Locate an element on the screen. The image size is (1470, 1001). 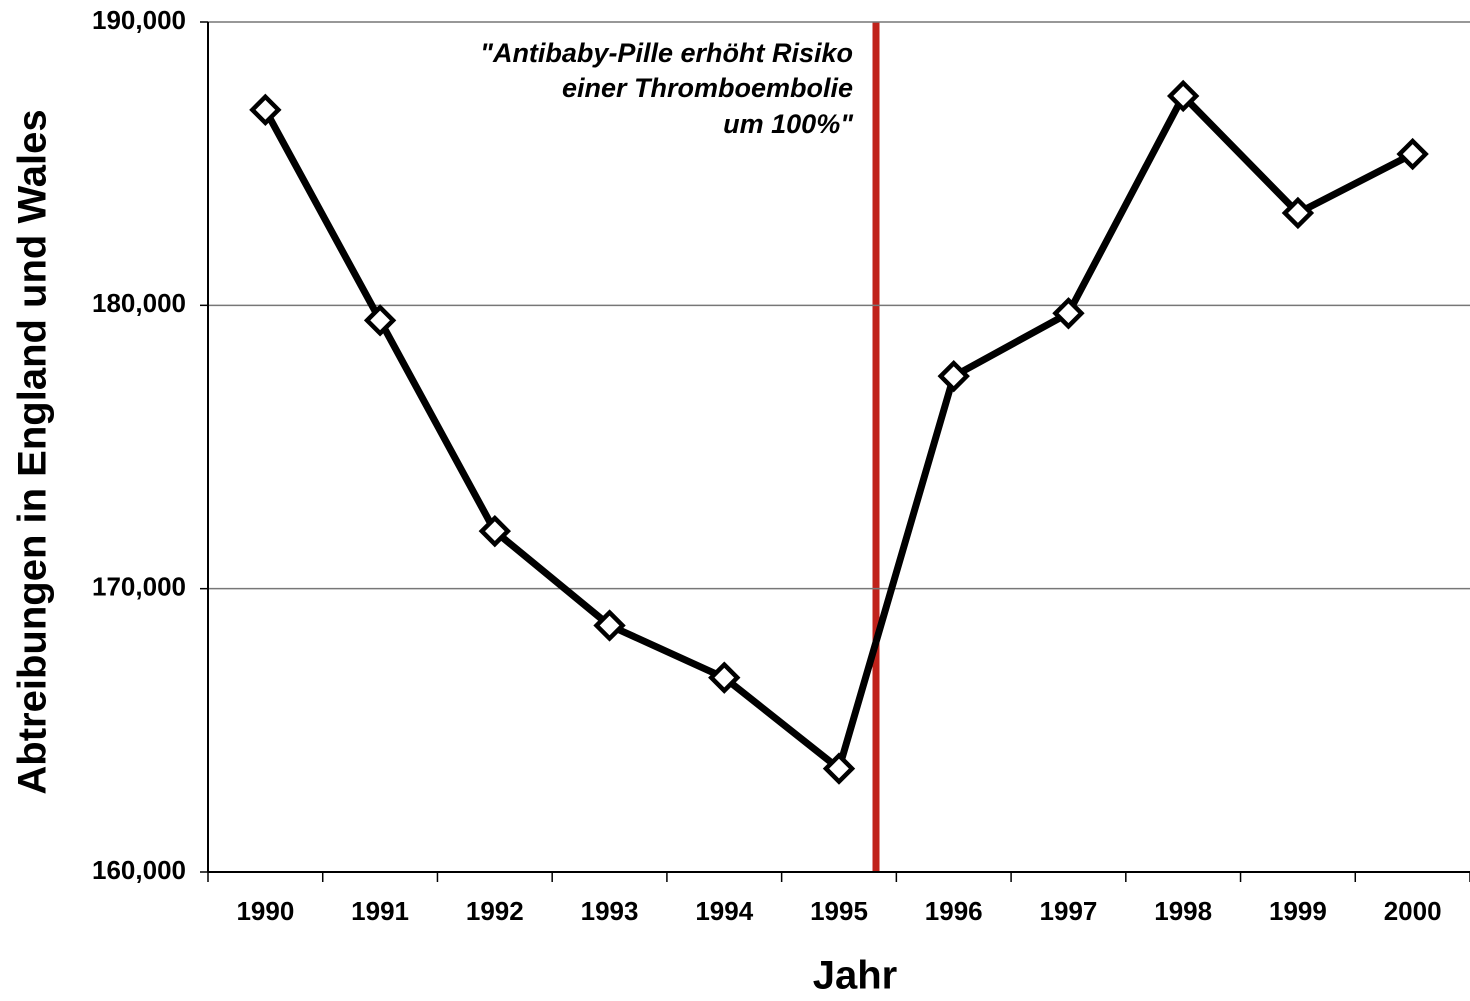
y-tick-label: 190,000 is located at coordinates (139, 20).